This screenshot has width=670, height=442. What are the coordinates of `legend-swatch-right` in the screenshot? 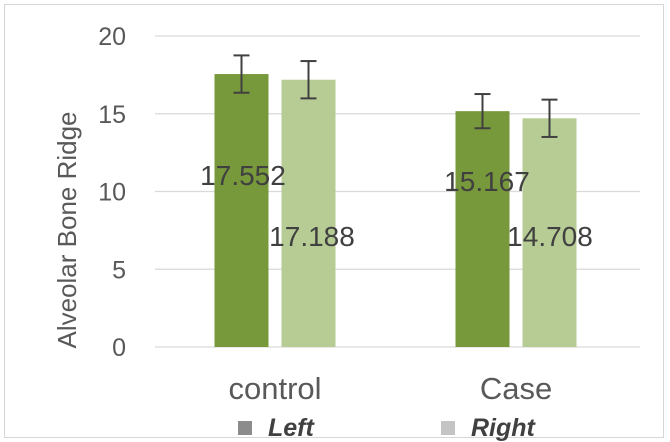 It's located at (448, 428).